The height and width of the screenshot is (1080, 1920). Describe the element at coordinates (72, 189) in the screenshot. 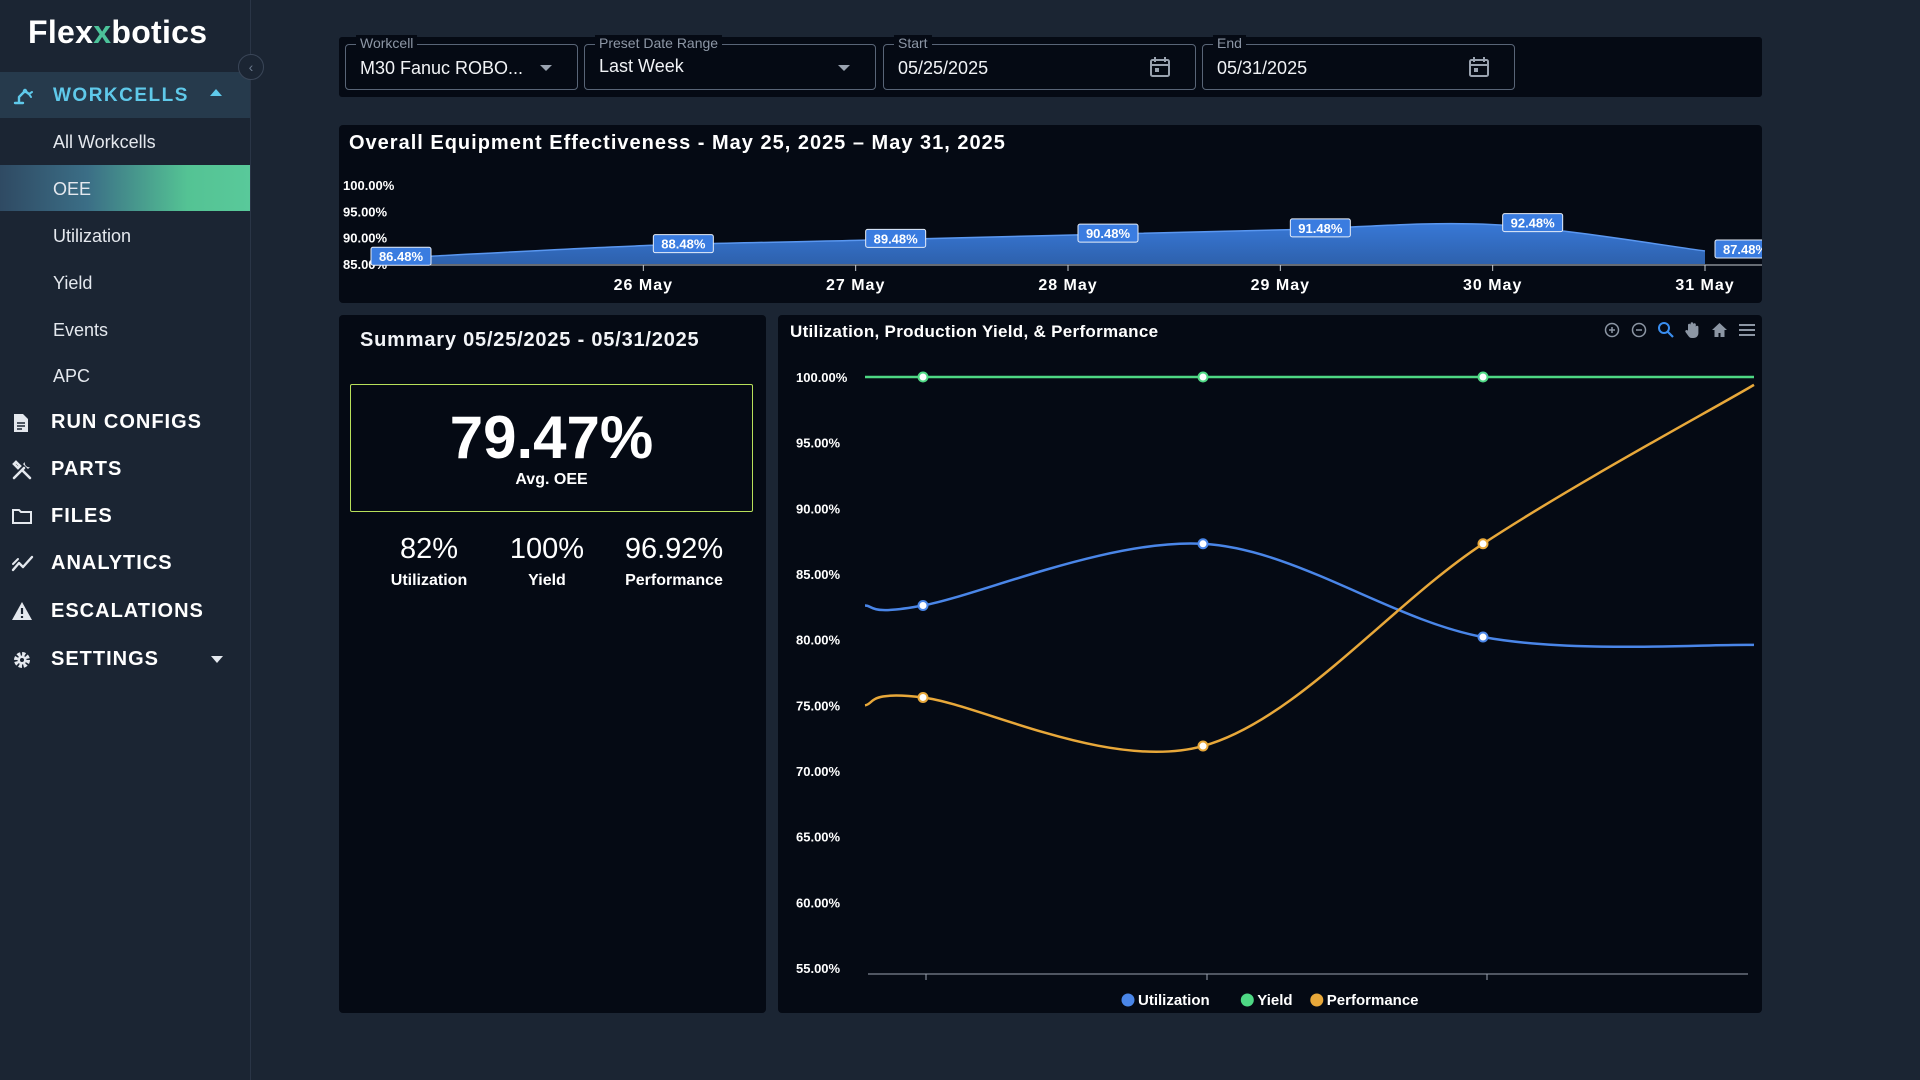

I see `sidebar-item-label: OEE` at that location.